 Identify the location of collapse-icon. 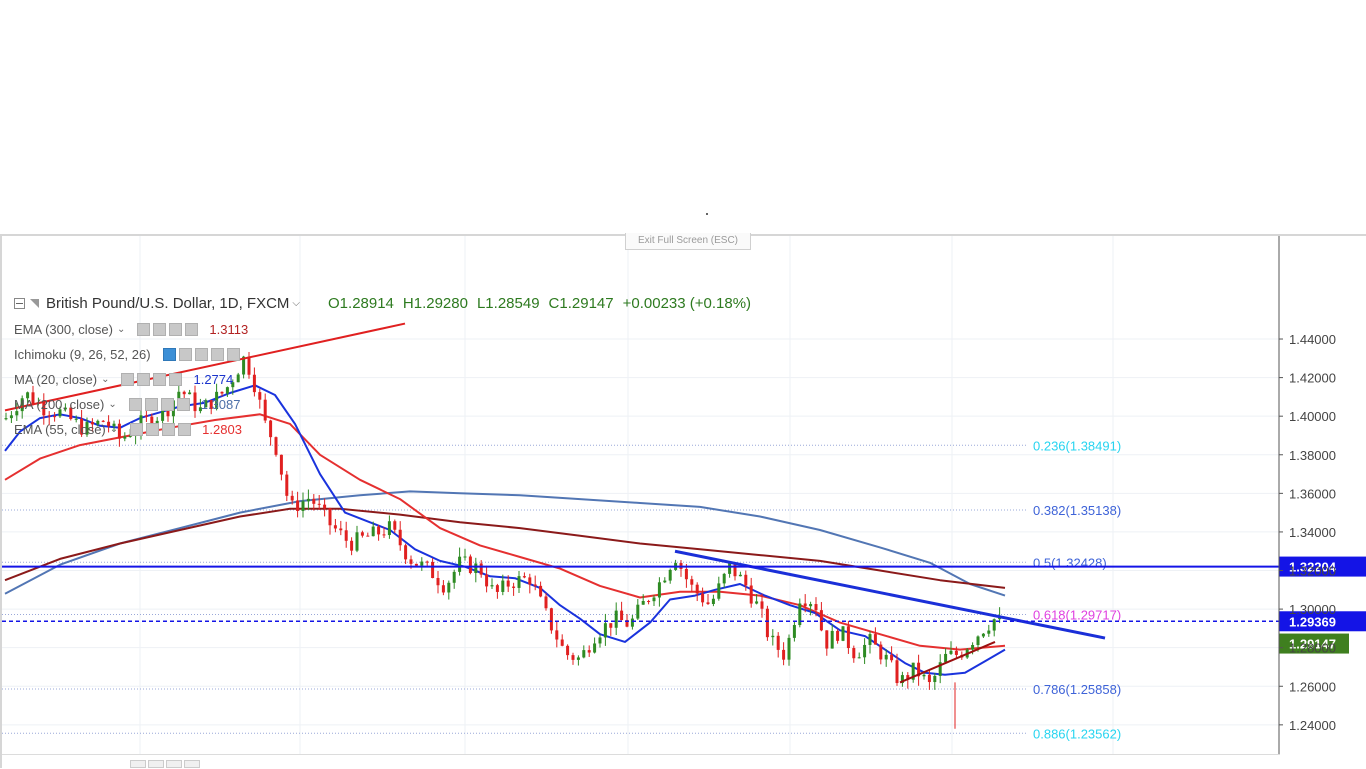
(19, 303).